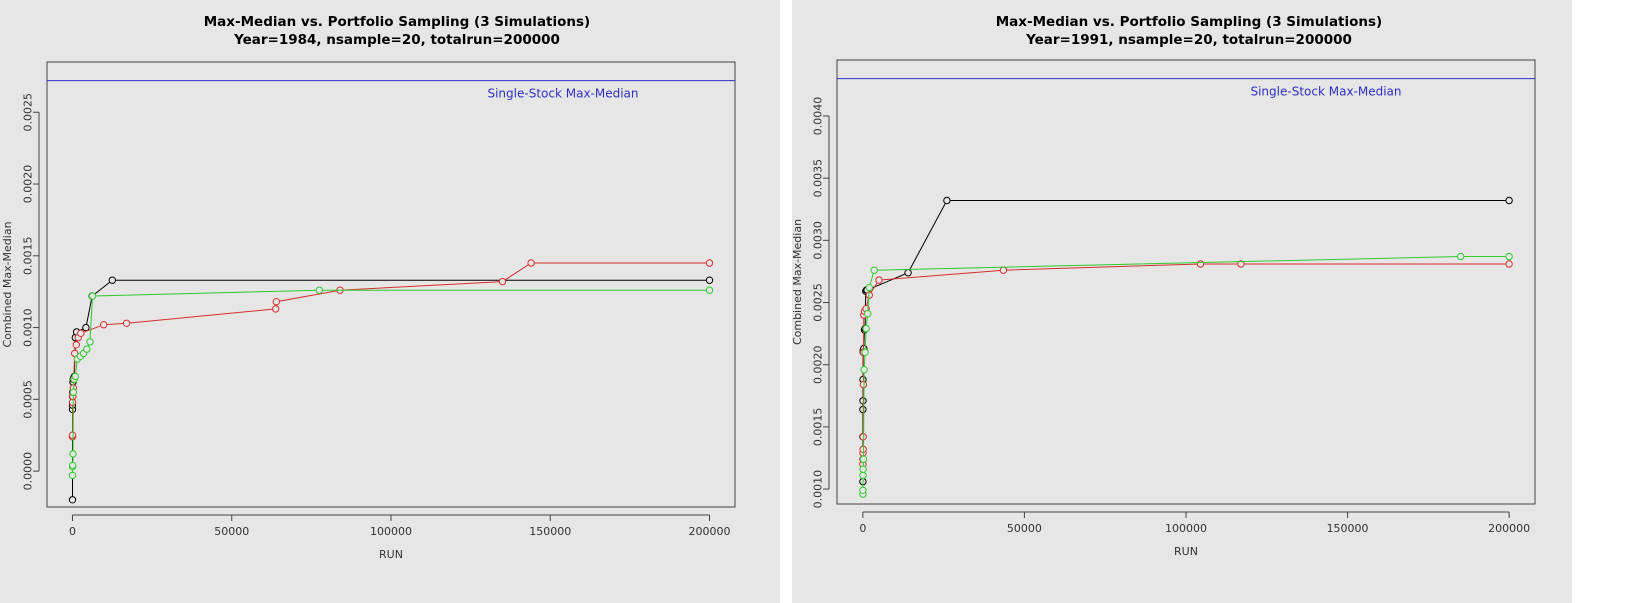  Describe the element at coordinates (818, 116) in the screenshot. I see `y-tick-label: 0.0040` at that location.